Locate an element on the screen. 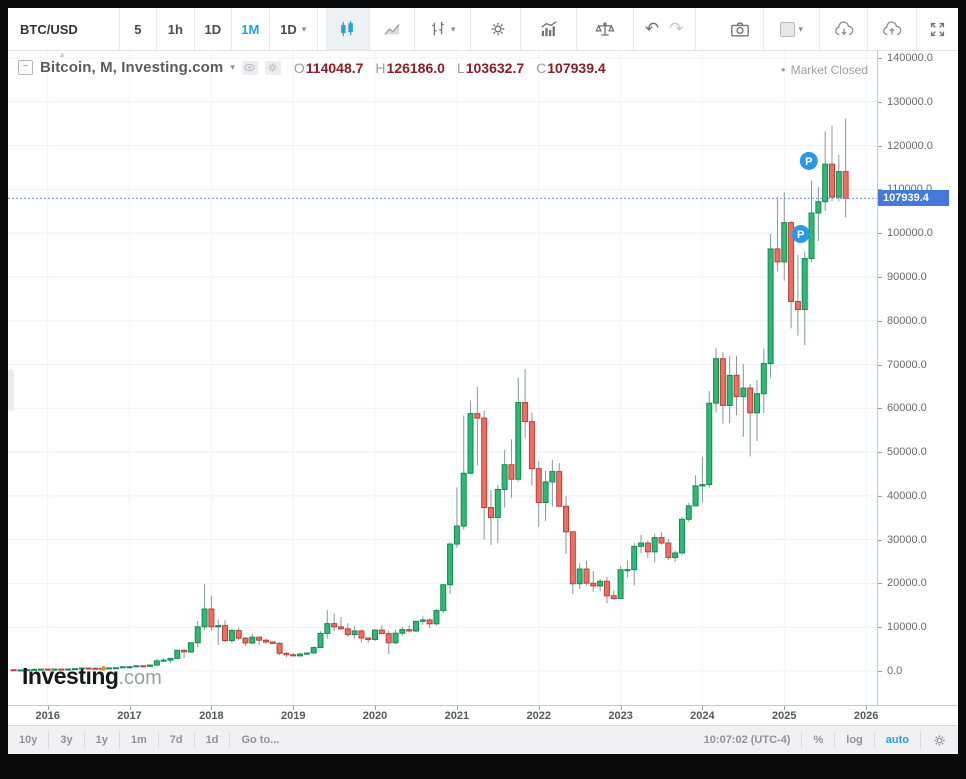 This screenshot has height=779, width=966. symbol-input: BTC/USD is located at coordinates (64, 29).